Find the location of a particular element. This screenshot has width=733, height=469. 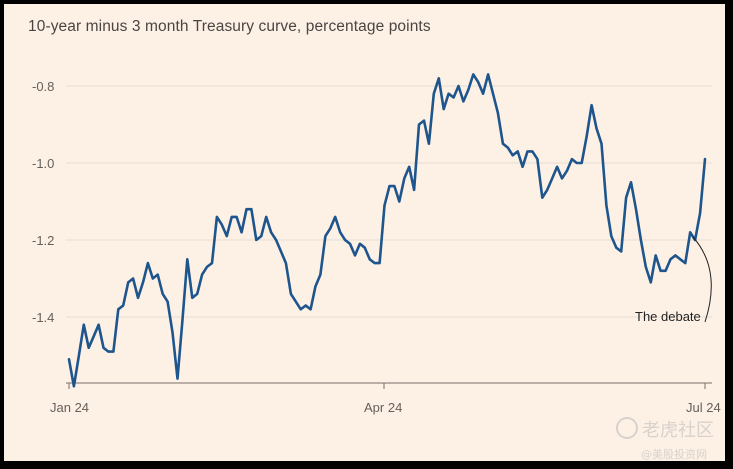

annotation-label: The debate is located at coordinates (668, 316).